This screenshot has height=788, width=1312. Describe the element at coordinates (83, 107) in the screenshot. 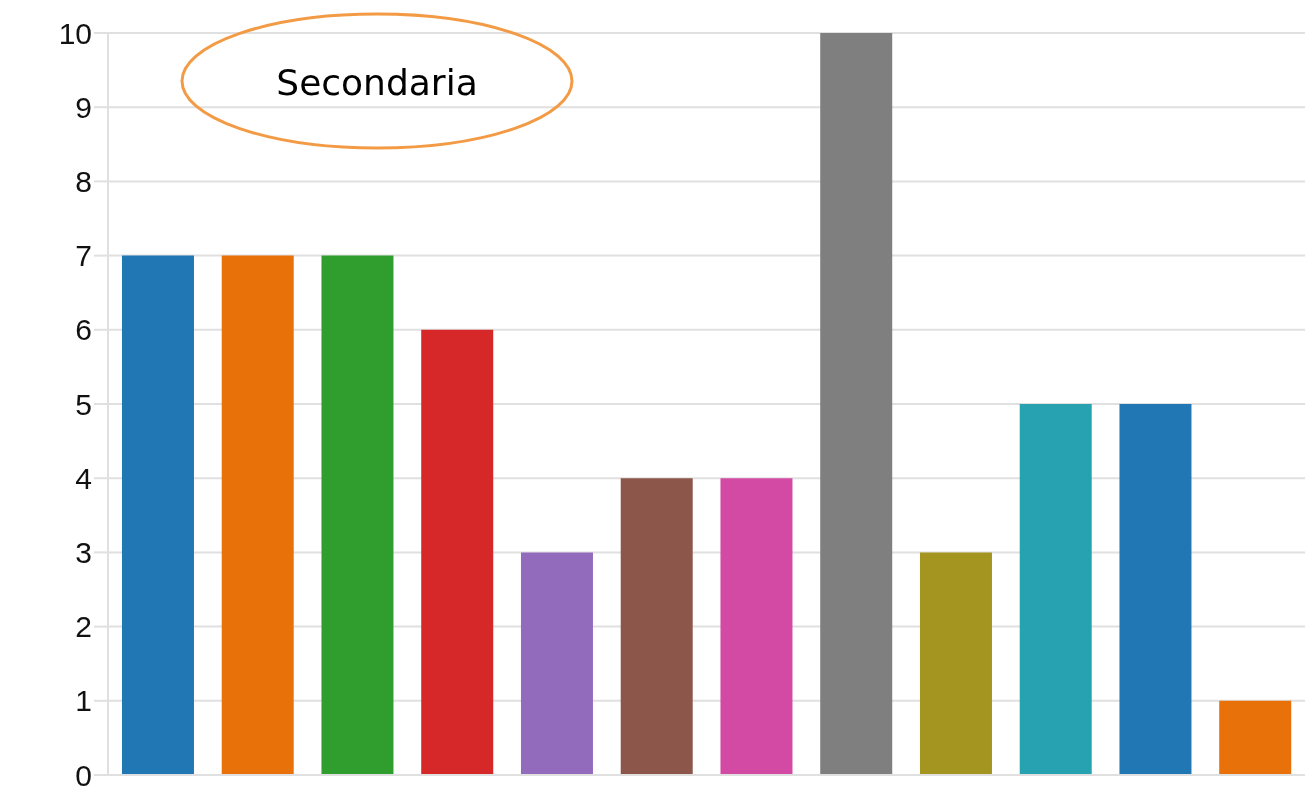

I see `y-tick-label: 9` at that location.